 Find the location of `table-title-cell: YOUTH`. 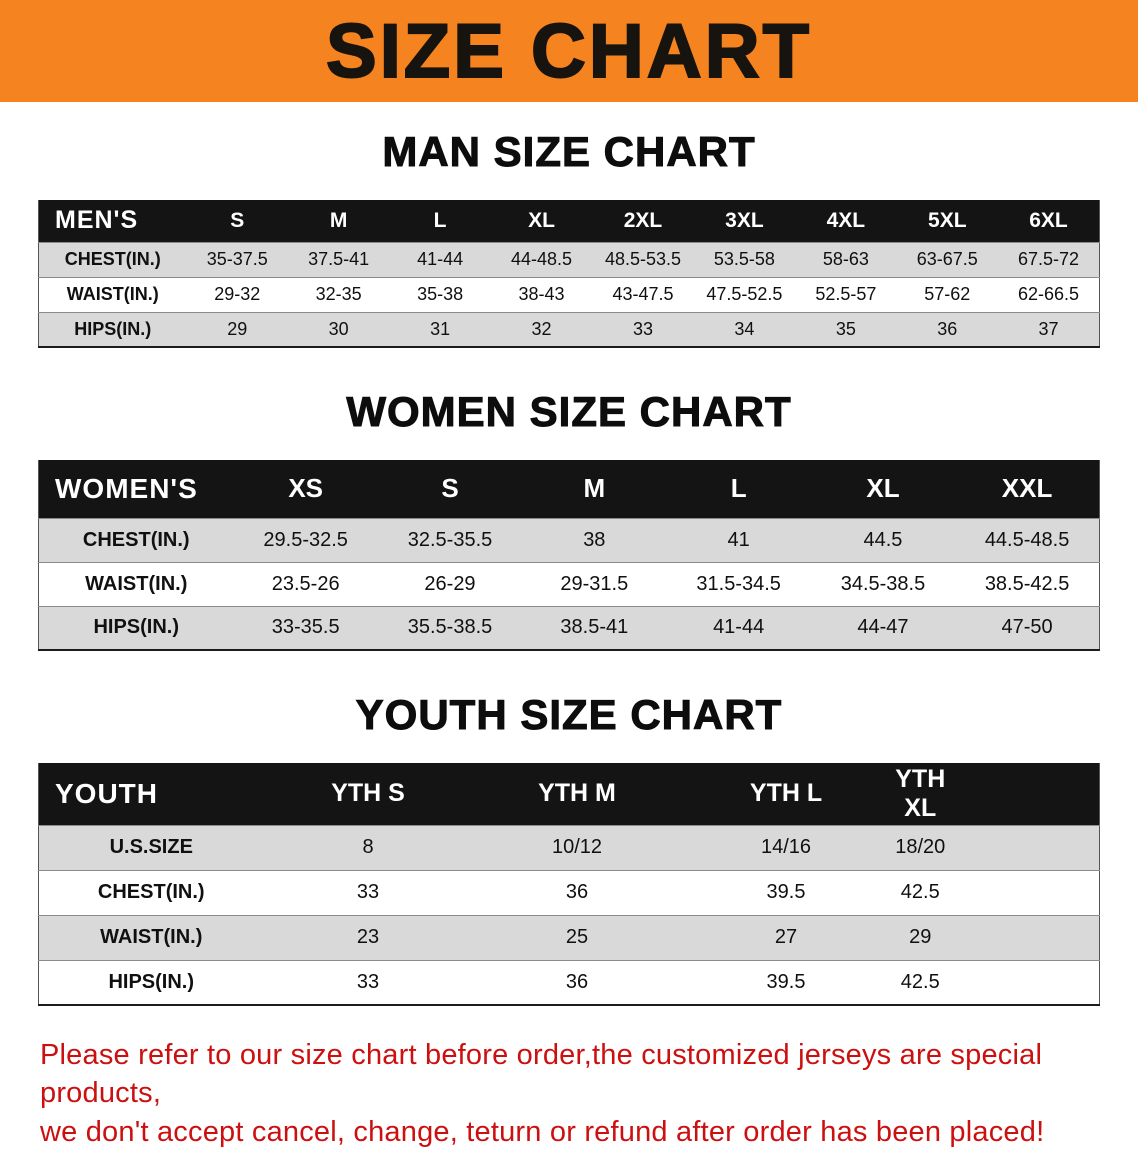

table-title-cell: YOUTH is located at coordinates (151, 794).